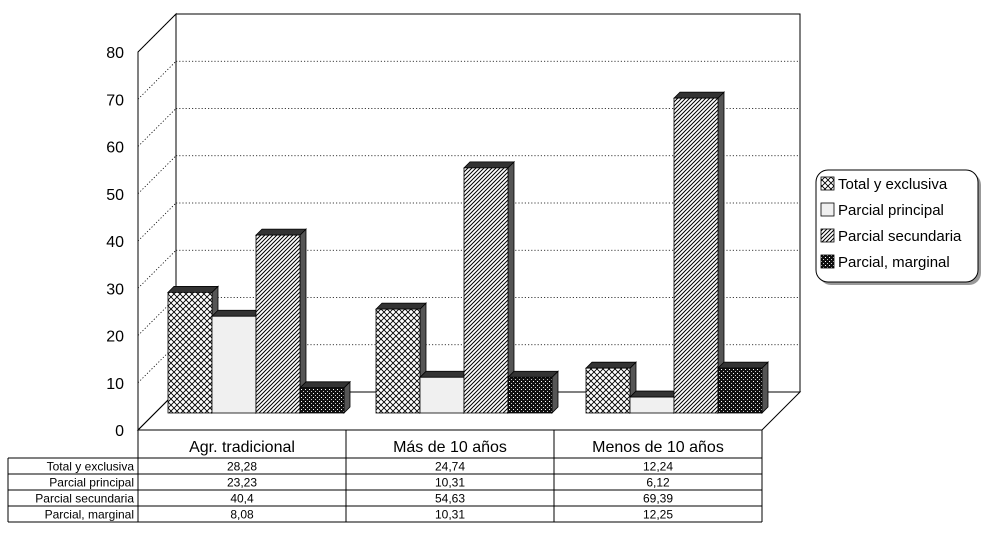 This screenshot has height=546, width=982. What do you see at coordinates (450, 447) in the screenshot?
I see `category-label: Más de 10 años` at bounding box center [450, 447].